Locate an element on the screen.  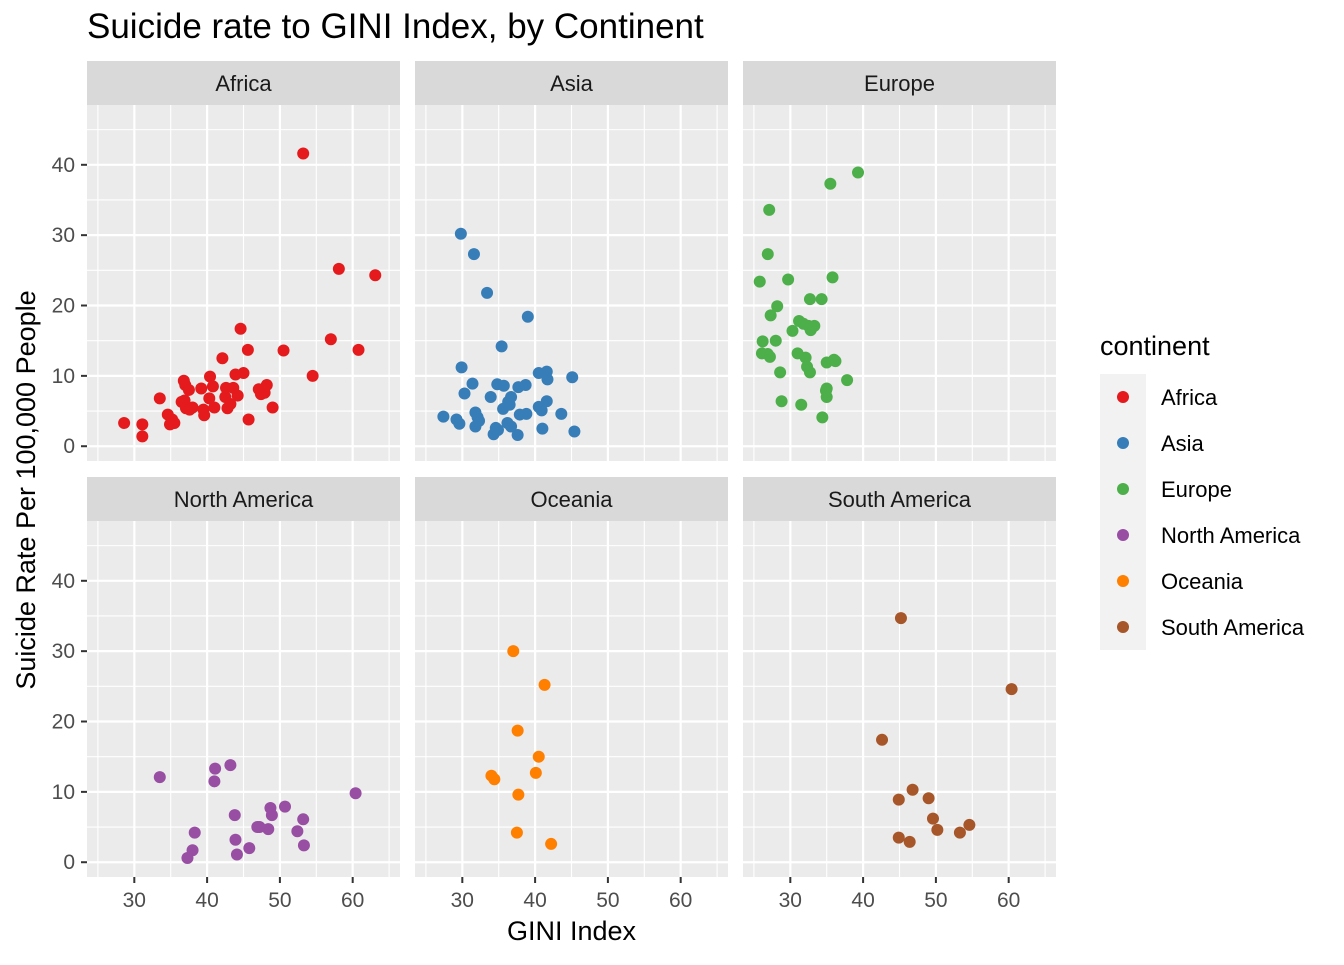
legend-label-asia: Asia is located at coordinates (1183, 443).